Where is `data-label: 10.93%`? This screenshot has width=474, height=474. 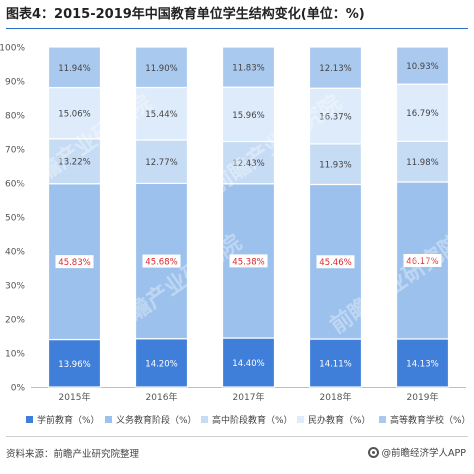 data-label: 10.93% is located at coordinates (422, 67).